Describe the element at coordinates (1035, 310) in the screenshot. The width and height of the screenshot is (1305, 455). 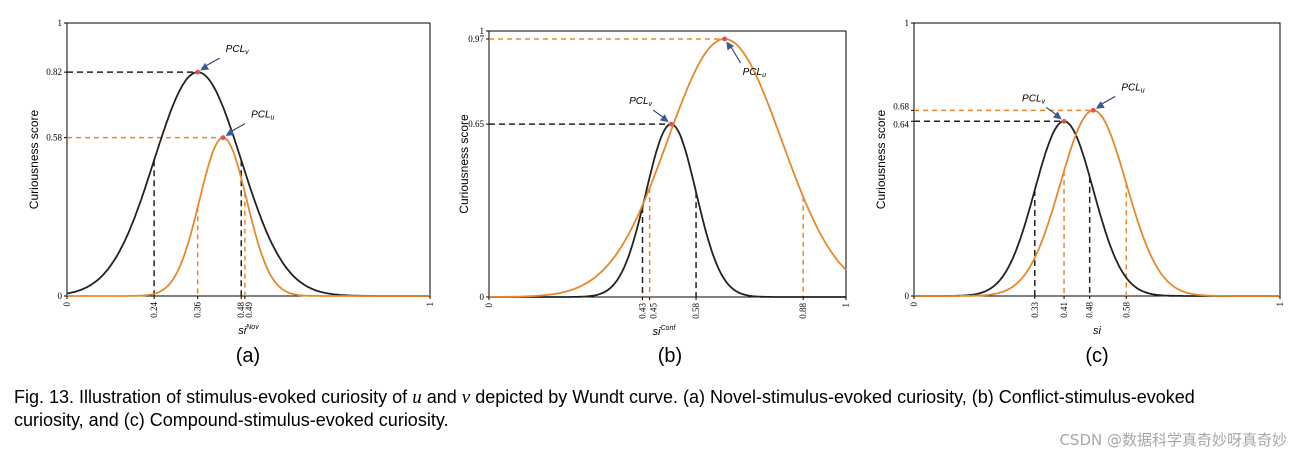
I see `x-tick-label: 0.33` at that location.